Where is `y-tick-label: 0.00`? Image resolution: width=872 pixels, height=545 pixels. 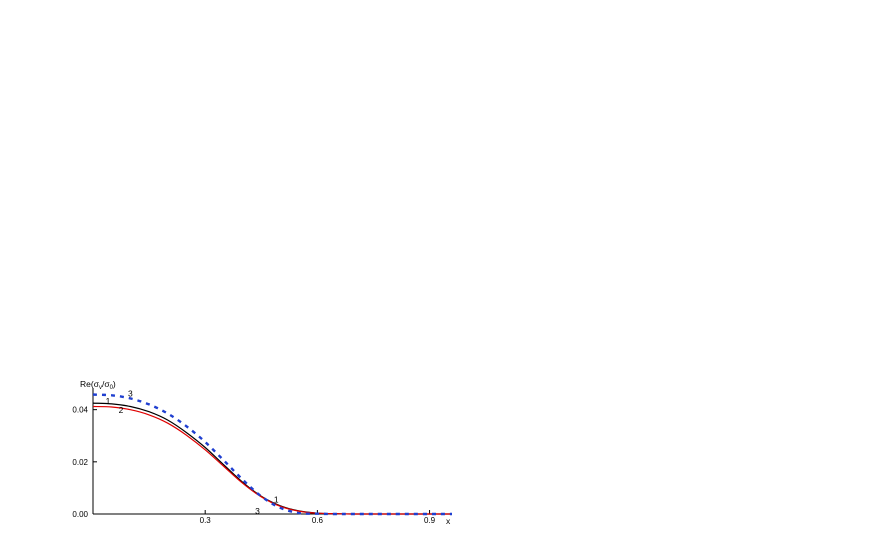
y-tick-label: 0.00 is located at coordinates (80, 514).